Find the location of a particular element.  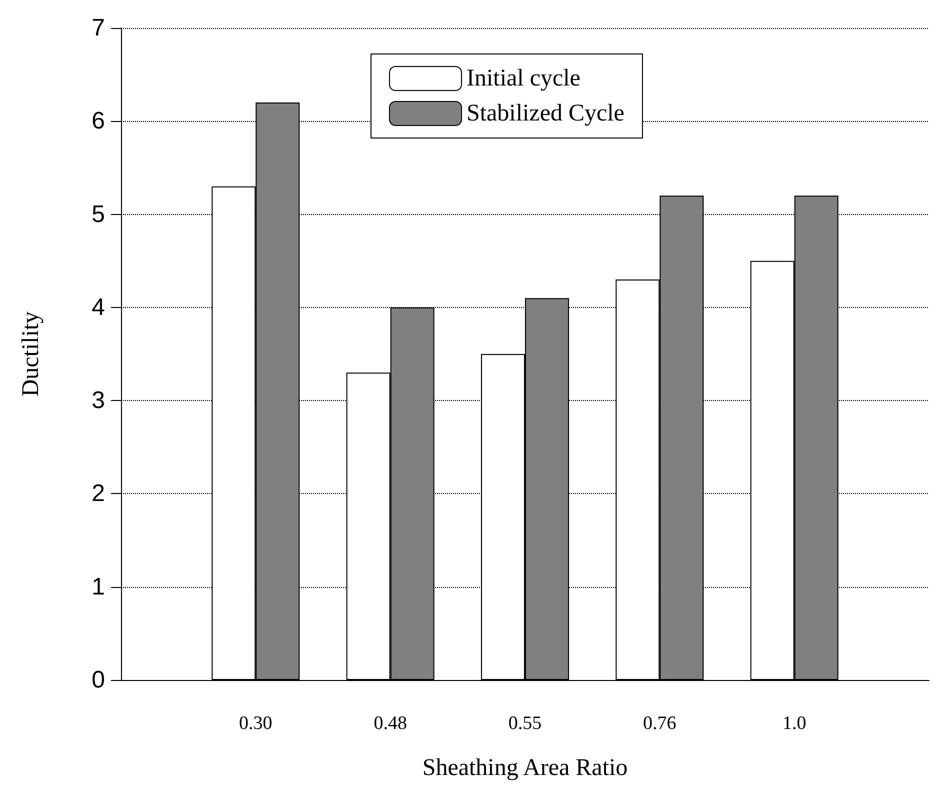

y-tick-label: 6 is located at coordinates (98, 121).